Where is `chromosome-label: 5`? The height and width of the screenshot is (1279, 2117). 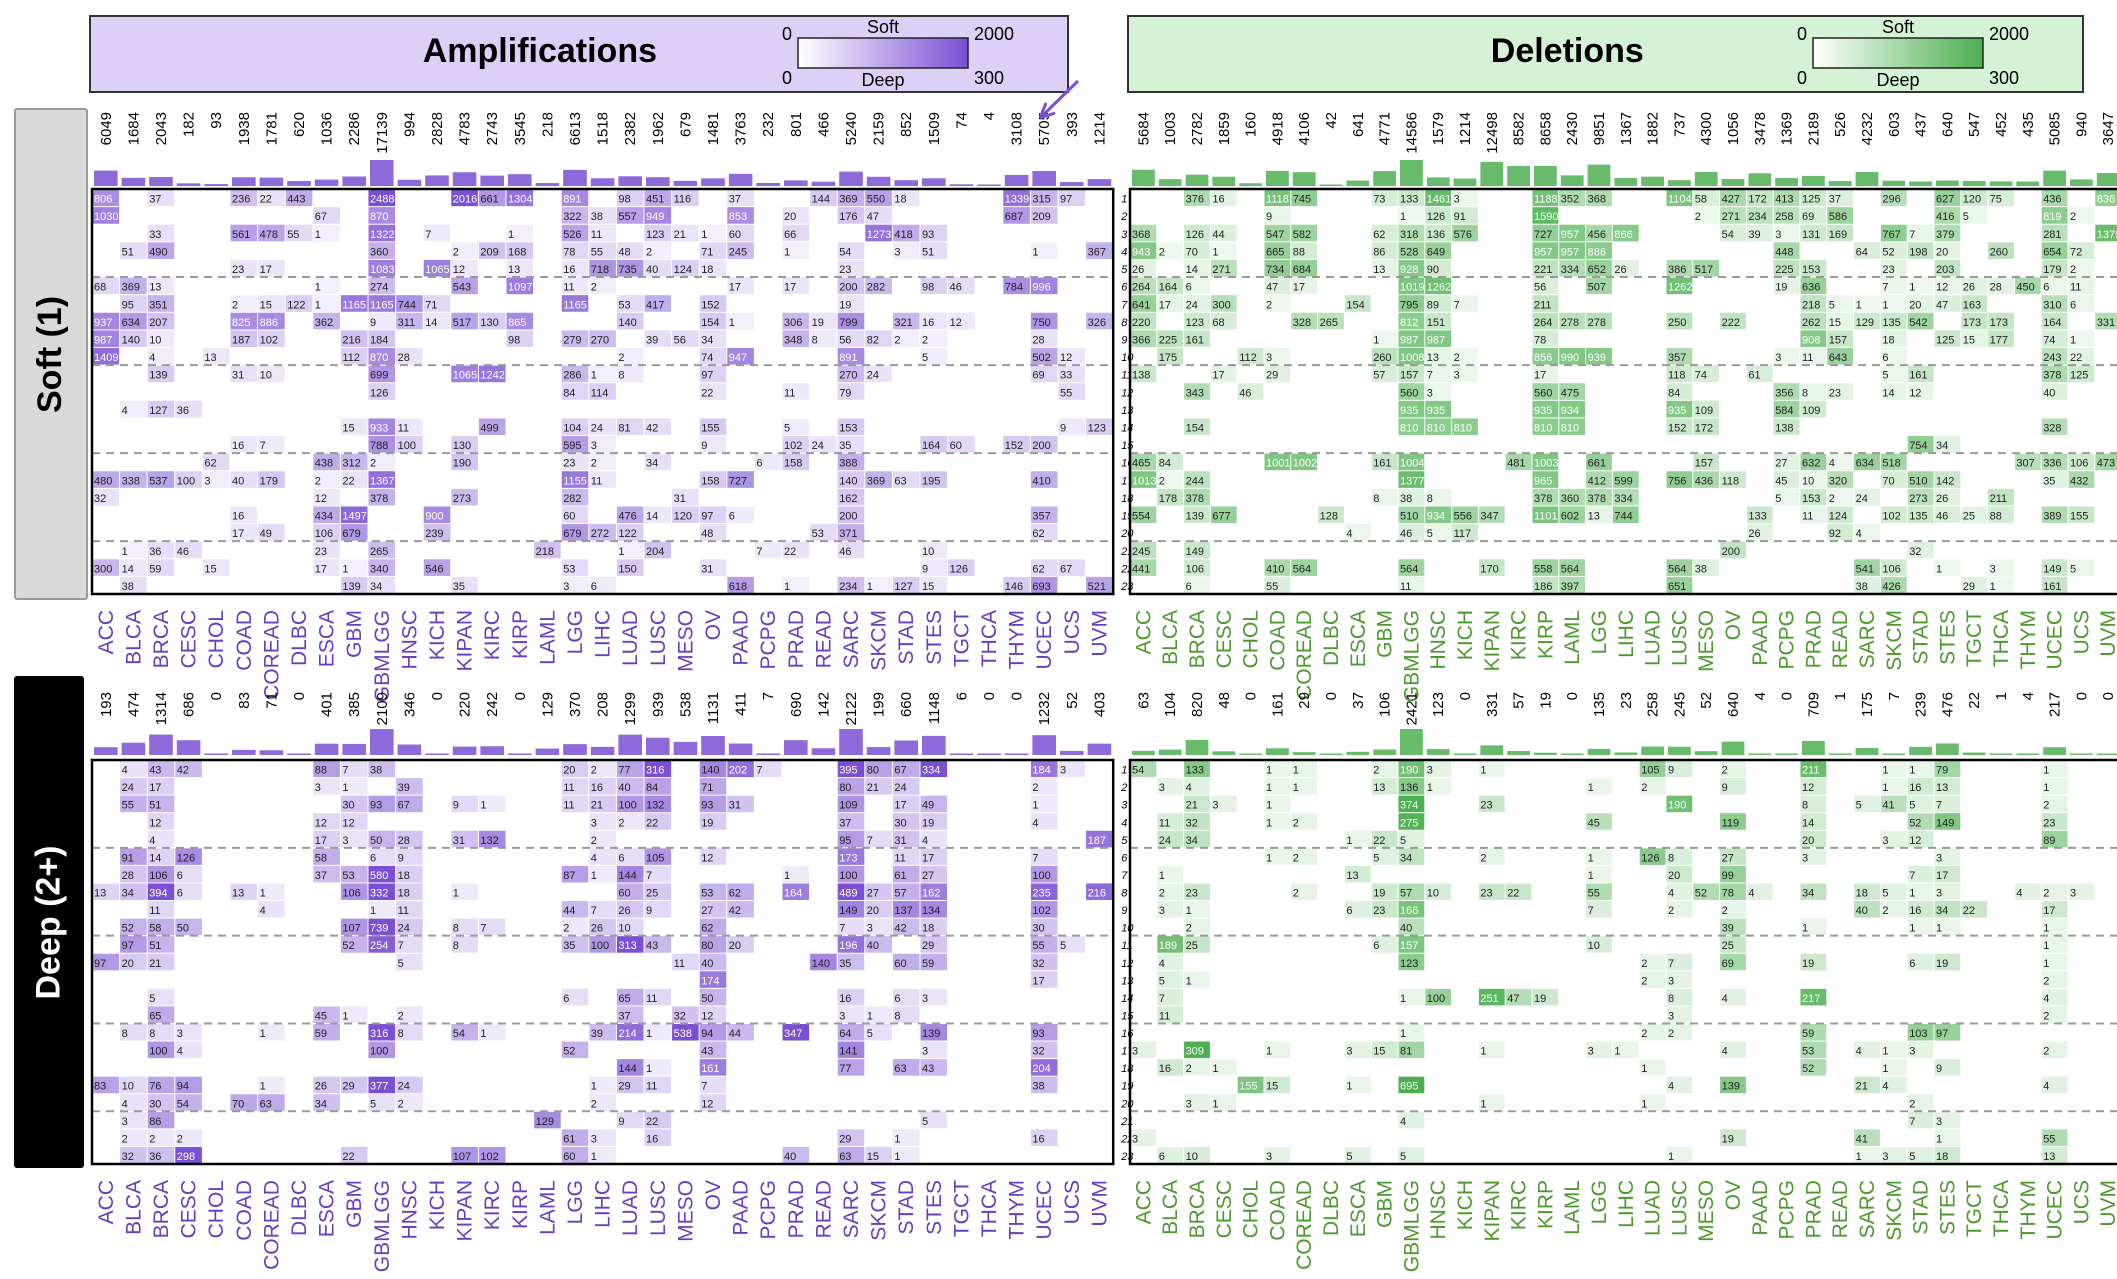 chromosome-label: 5 is located at coordinates (1124, 841).